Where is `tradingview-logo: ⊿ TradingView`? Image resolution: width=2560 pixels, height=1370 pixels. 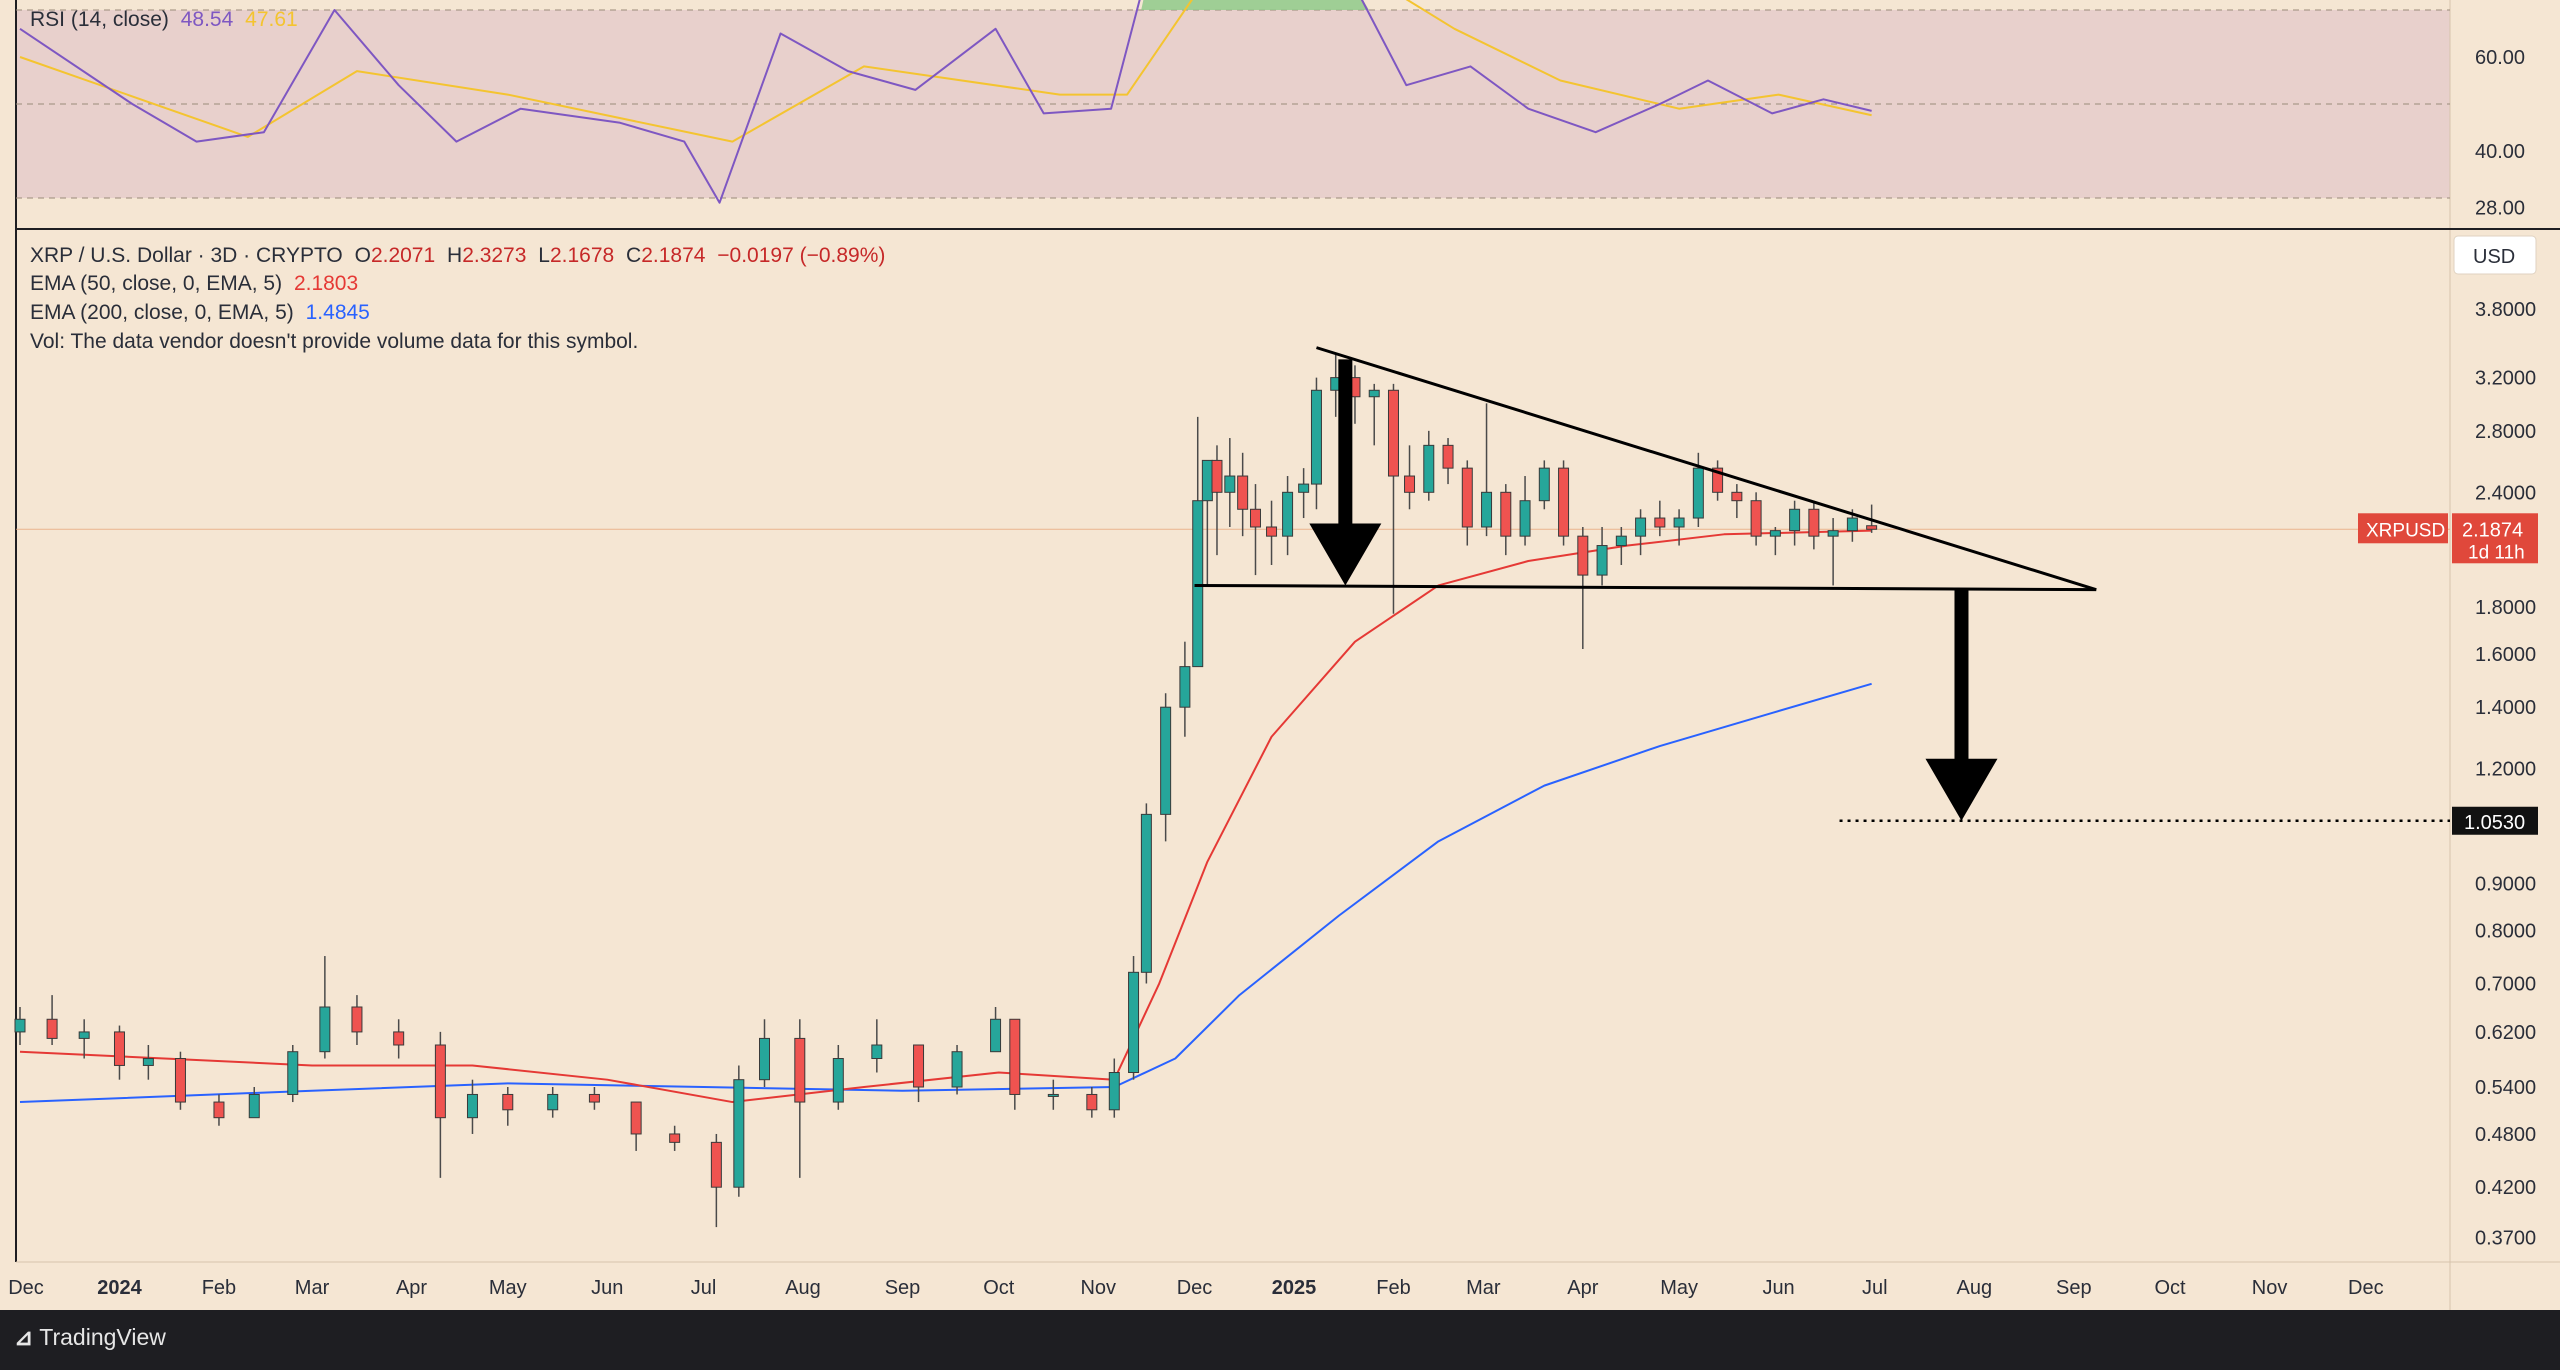
tradingview-logo: ⊿ TradingView is located at coordinates (90, 1337).